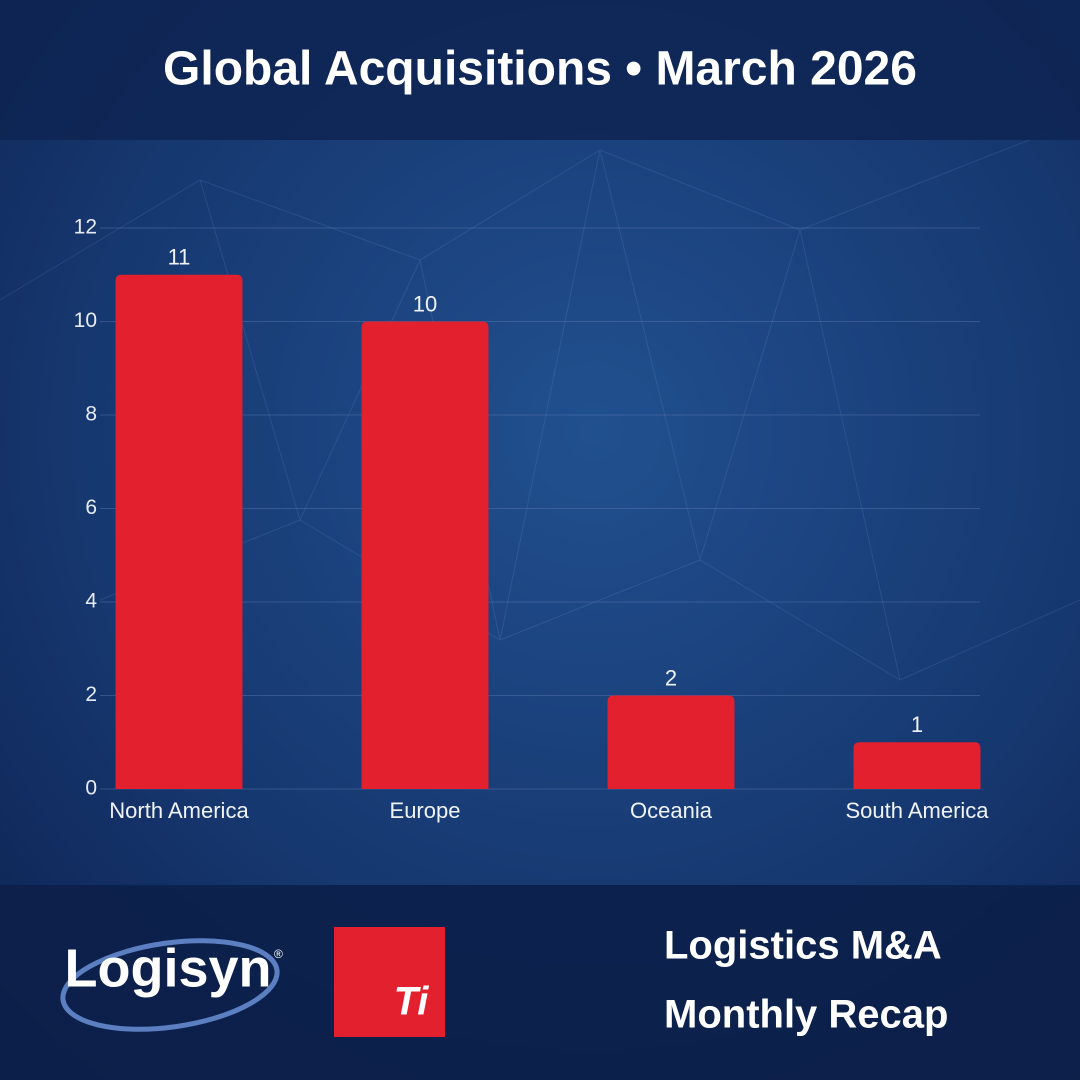 The image size is (1080, 1080). Describe the element at coordinates (179, 257) in the screenshot. I see `data-label: 11` at that location.